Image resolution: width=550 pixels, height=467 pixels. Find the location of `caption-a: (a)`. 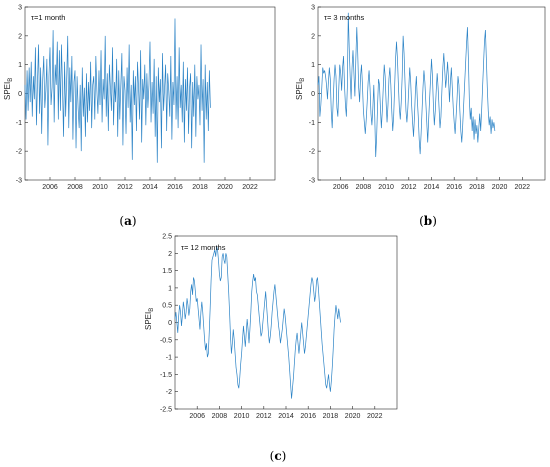

caption-a: (a) is located at coordinates (127, 221).